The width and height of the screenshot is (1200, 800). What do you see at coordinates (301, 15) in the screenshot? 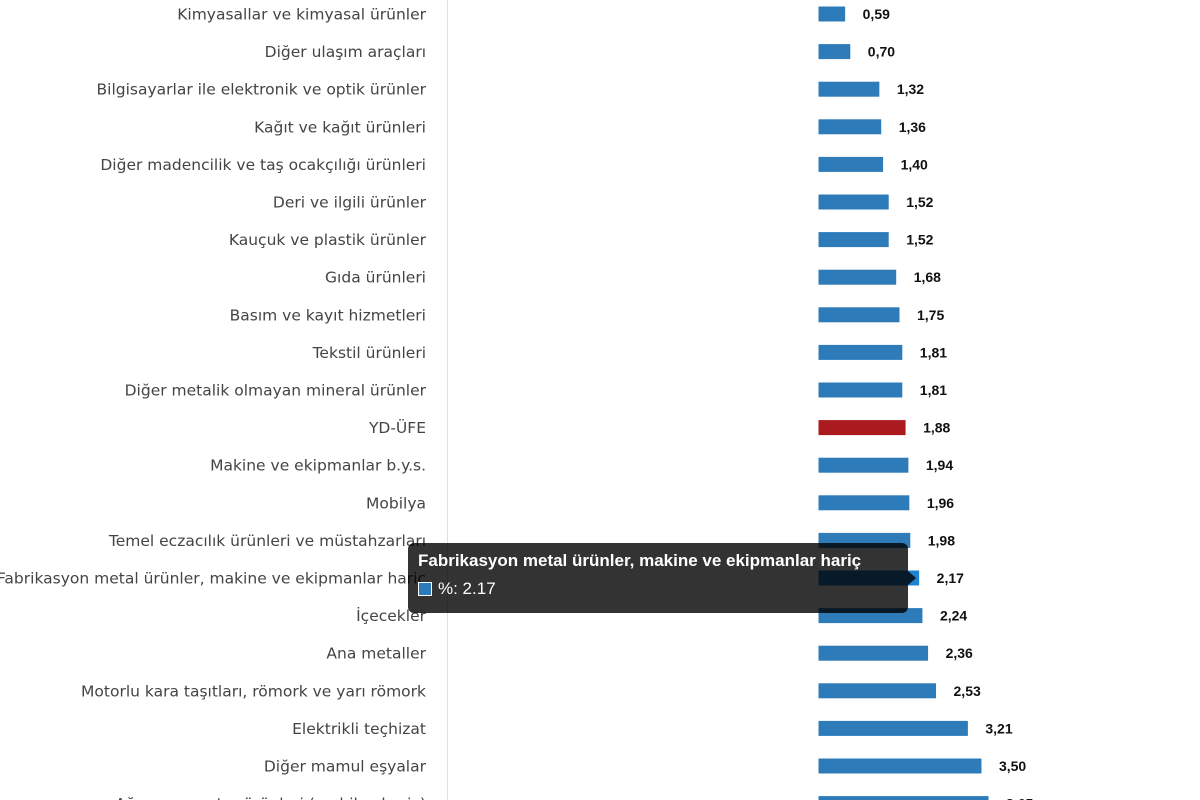
I see `category-label: Kimyasallar ve kimyasal ürünler` at bounding box center [301, 15].